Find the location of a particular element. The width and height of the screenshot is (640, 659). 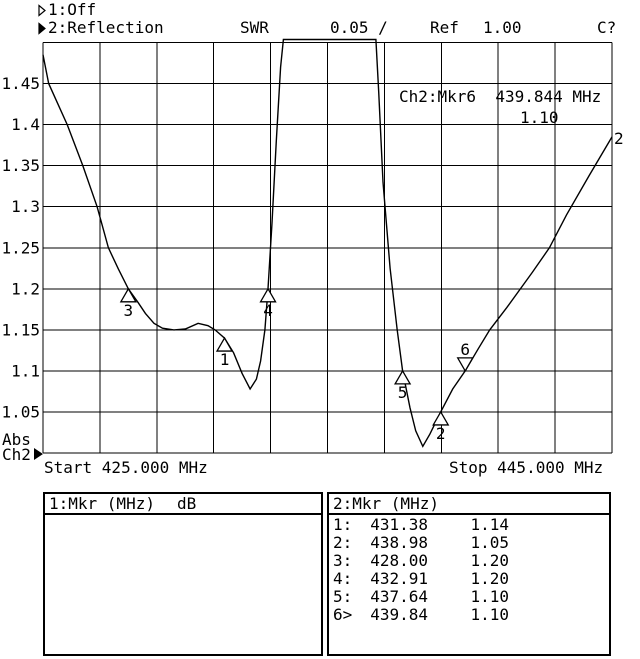

marker-number: 3: is located at coordinates (343, 560).